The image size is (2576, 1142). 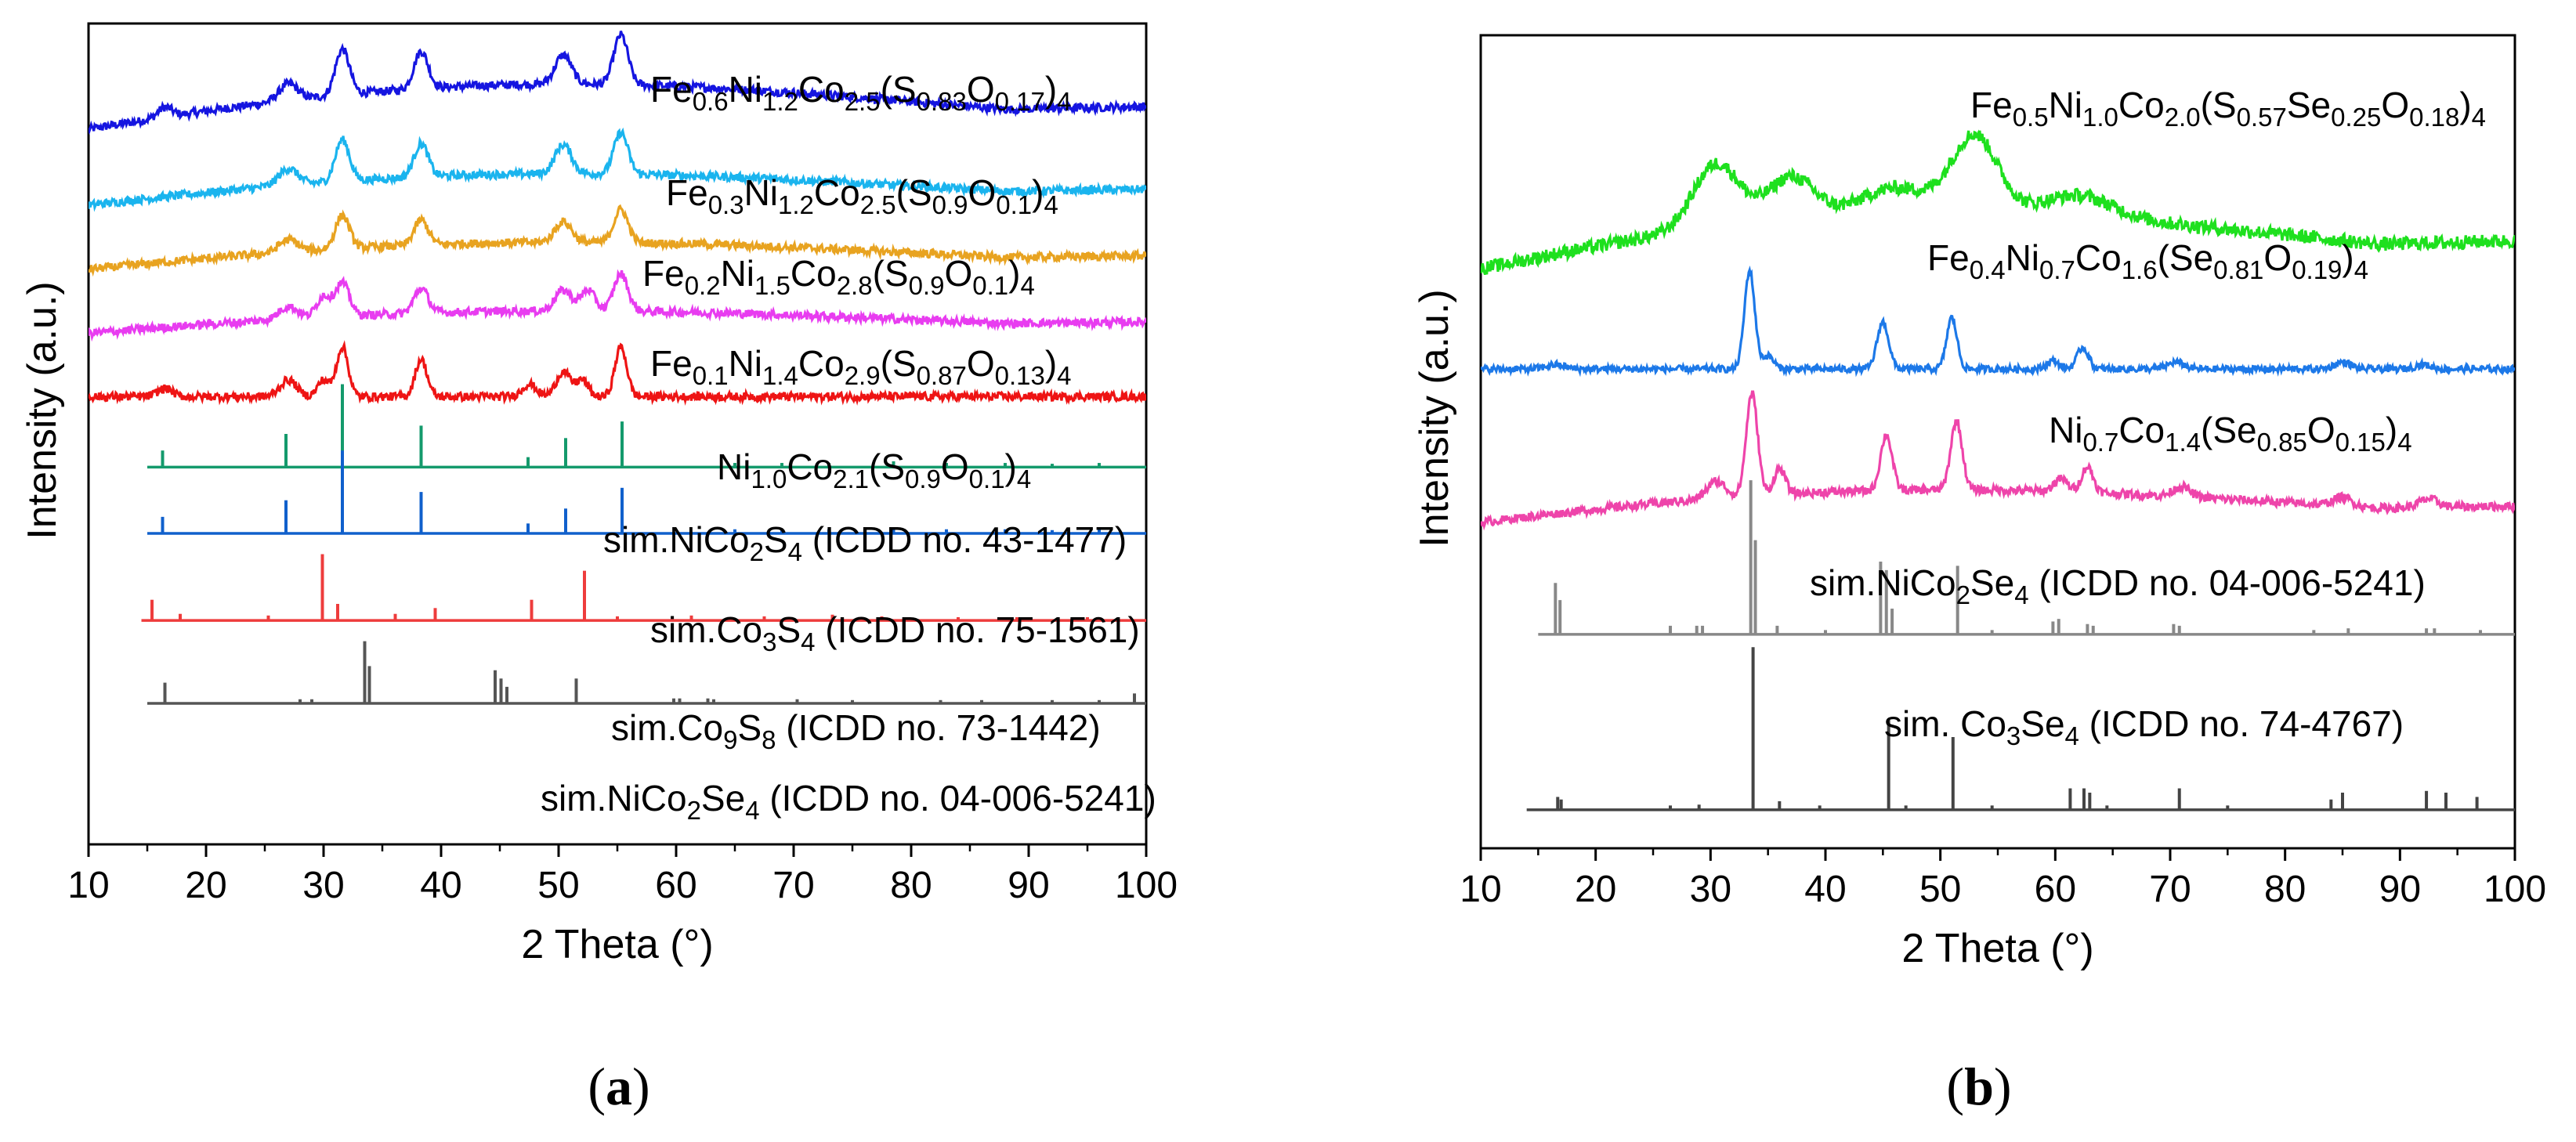 I want to click on panel-a-caption: (a), so click(x=619, y=1086).